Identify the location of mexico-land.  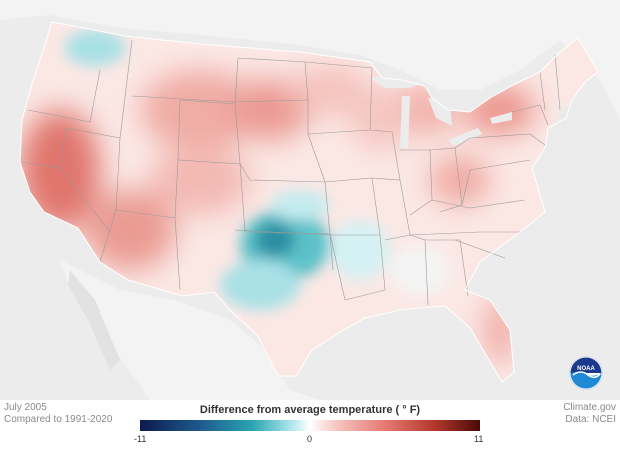
(190, 330).